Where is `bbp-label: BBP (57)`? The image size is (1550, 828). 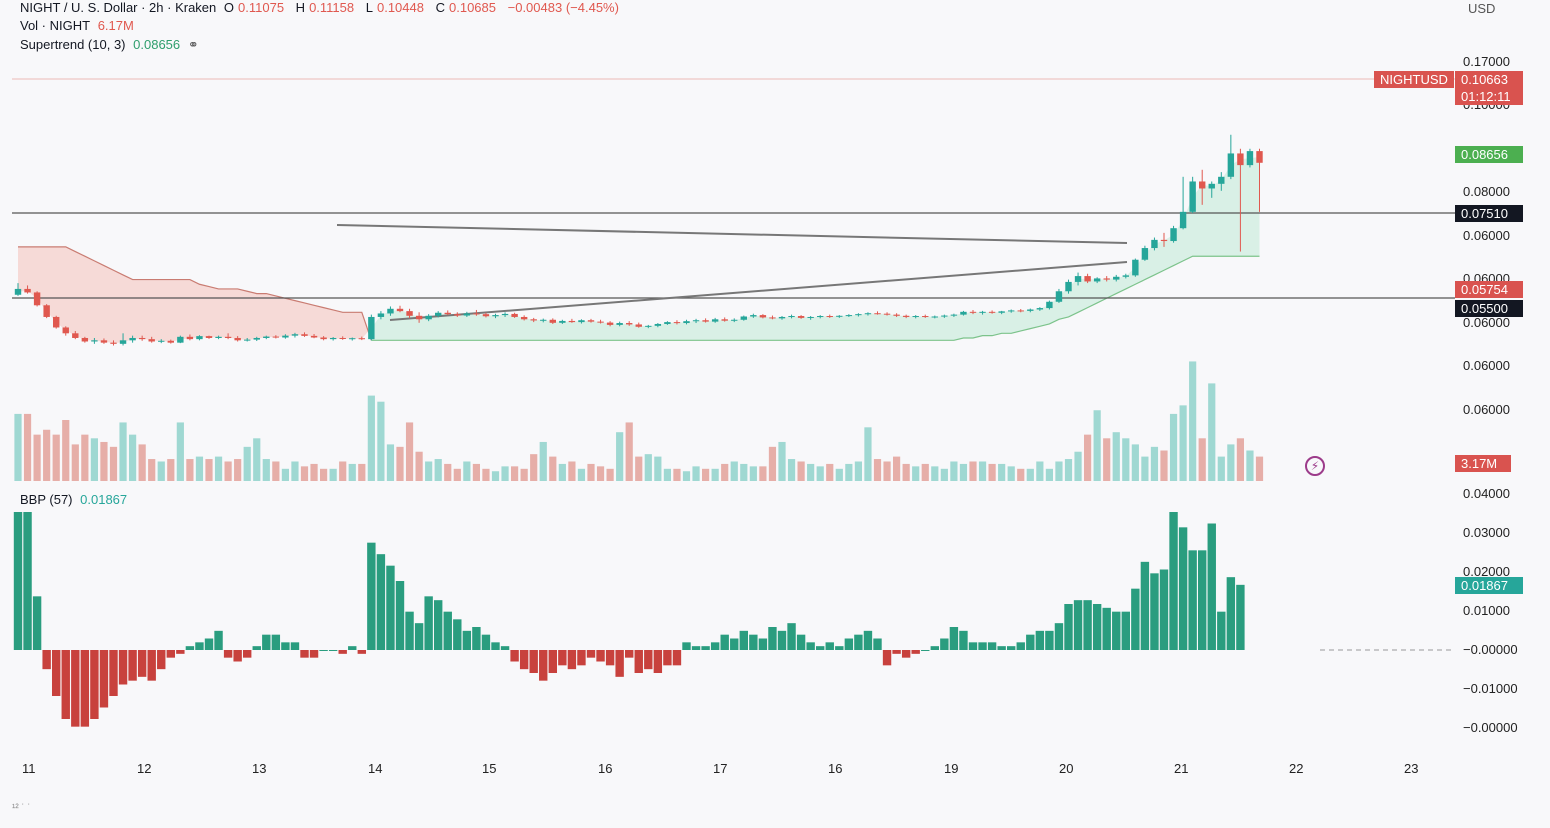 bbp-label: BBP (57) is located at coordinates (46, 499).